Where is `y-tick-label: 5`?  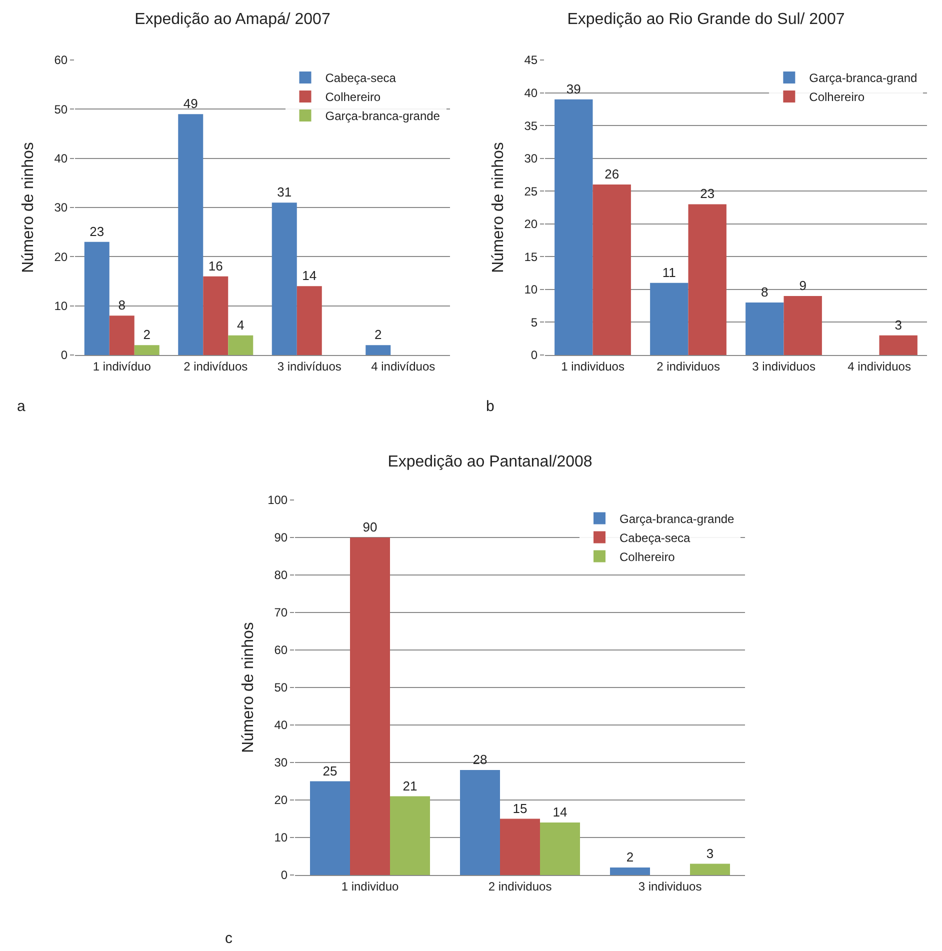
y-tick-label: 5 is located at coordinates (534, 322).